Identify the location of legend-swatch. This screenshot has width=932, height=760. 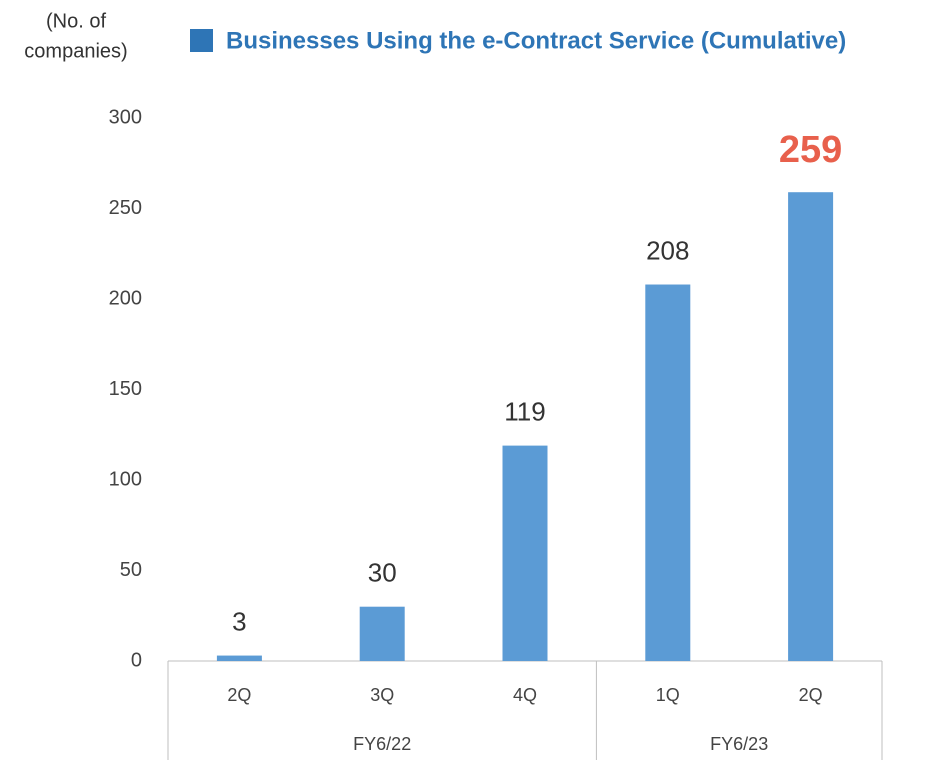
(201, 40).